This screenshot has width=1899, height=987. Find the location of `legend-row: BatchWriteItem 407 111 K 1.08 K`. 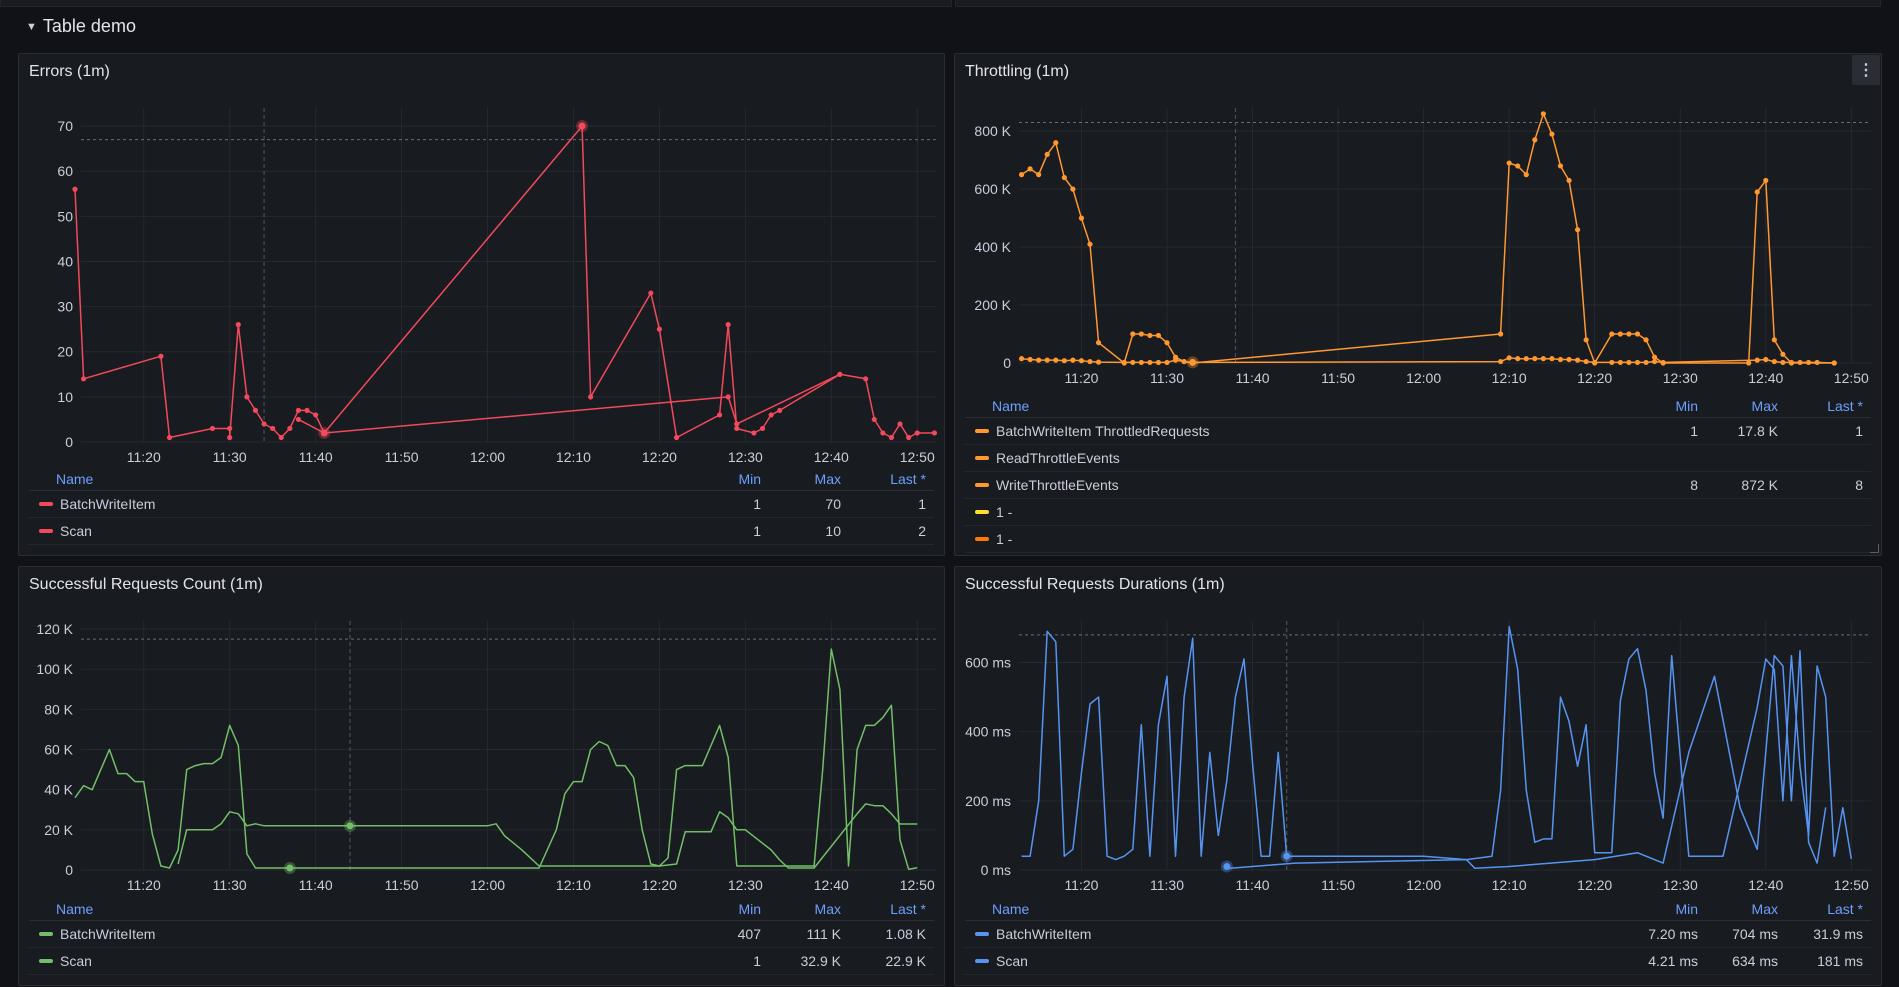

legend-row: BatchWriteItem 407 111 K 1.08 K is located at coordinates (481, 934).